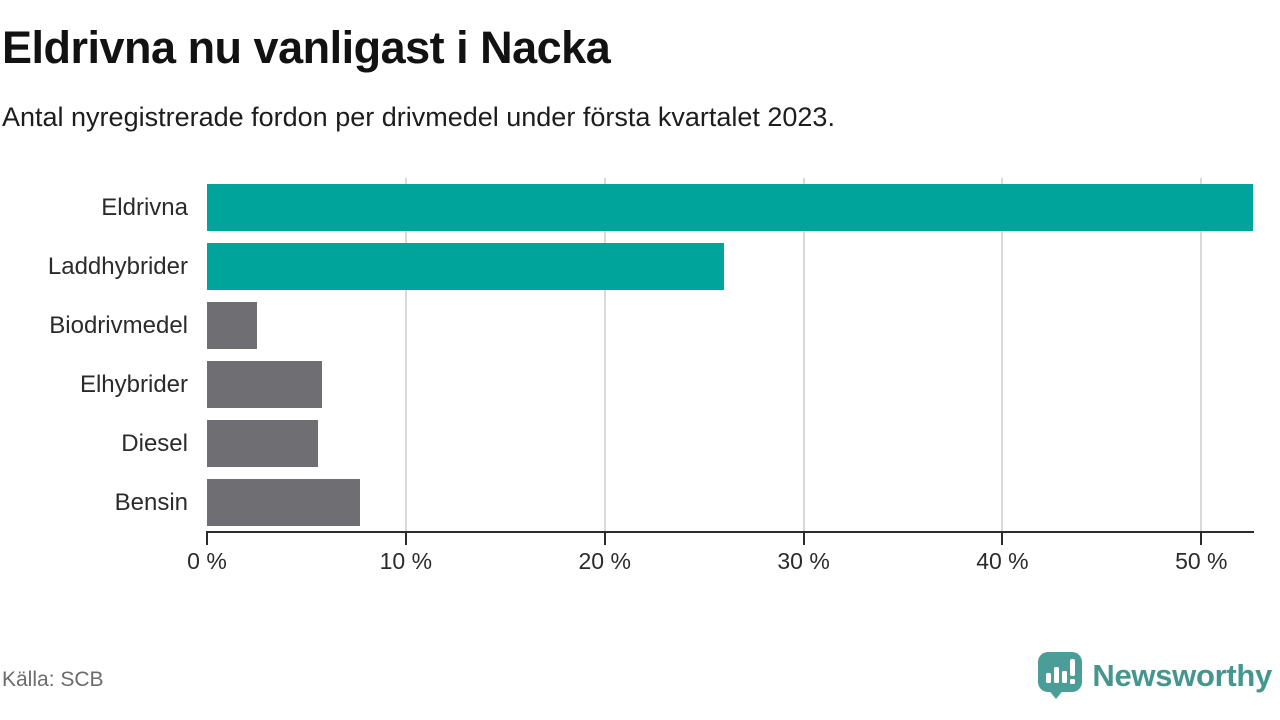 This screenshot has width=1280, height=720. I want to click on bar-row-eldrivna, so click(730, 207).